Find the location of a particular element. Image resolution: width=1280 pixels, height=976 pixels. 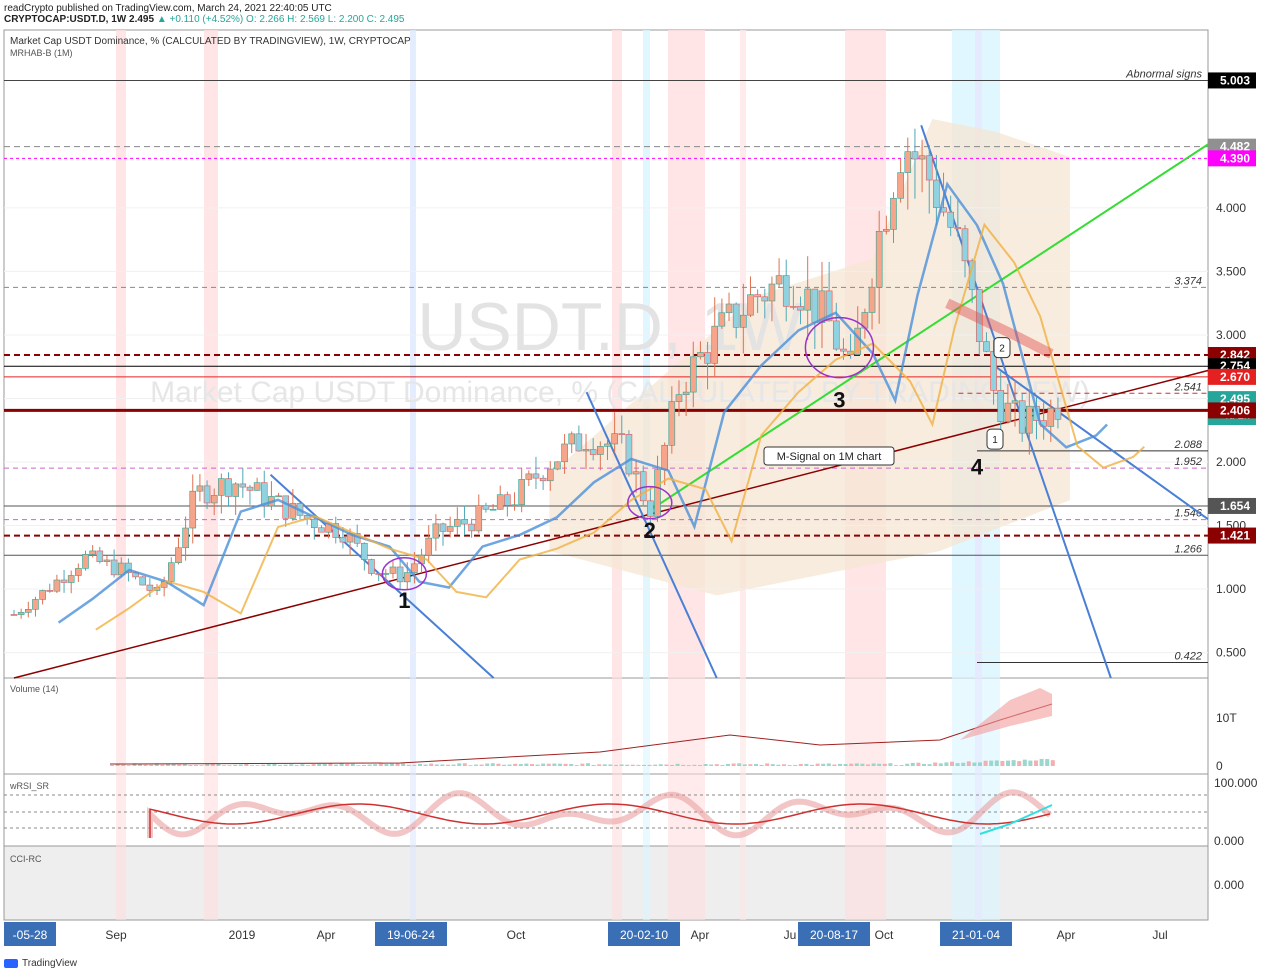

x-tick-10: Oct is located at coordinates (884, 935).